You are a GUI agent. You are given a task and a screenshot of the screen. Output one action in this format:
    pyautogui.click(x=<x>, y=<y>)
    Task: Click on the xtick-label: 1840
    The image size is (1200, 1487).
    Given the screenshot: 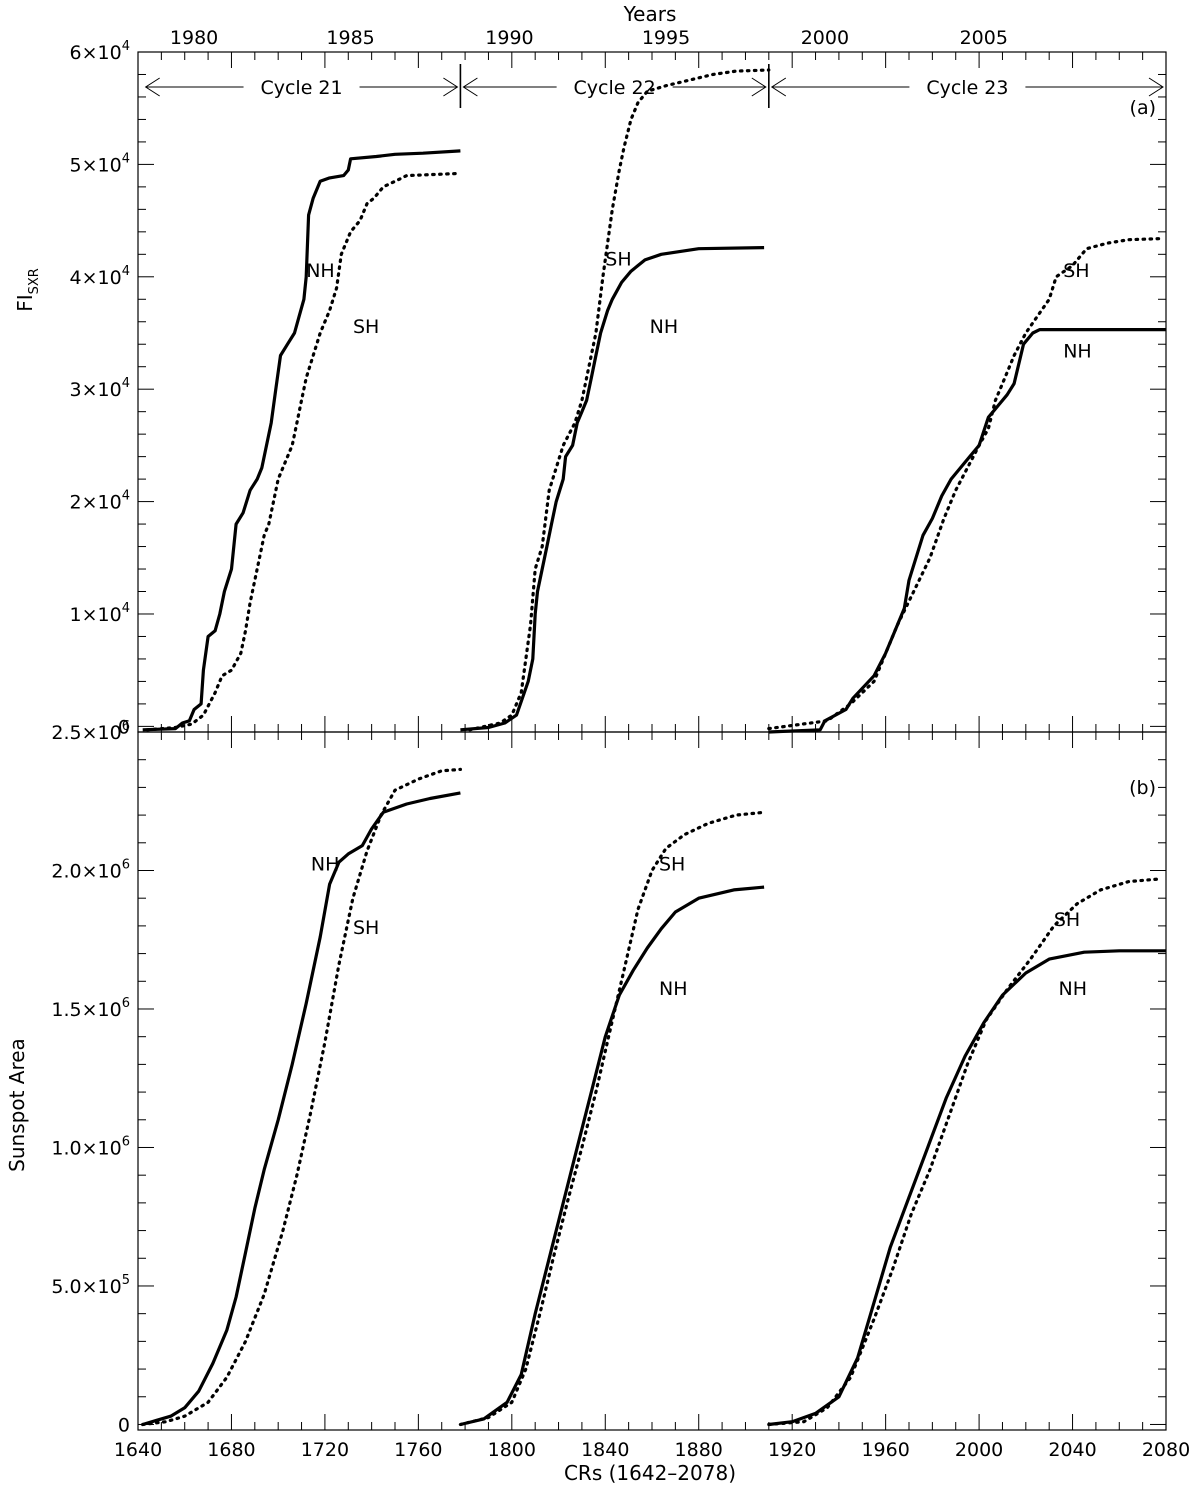 What is the action you would take?
    pyautogui.click(x=605, y=1450)
    